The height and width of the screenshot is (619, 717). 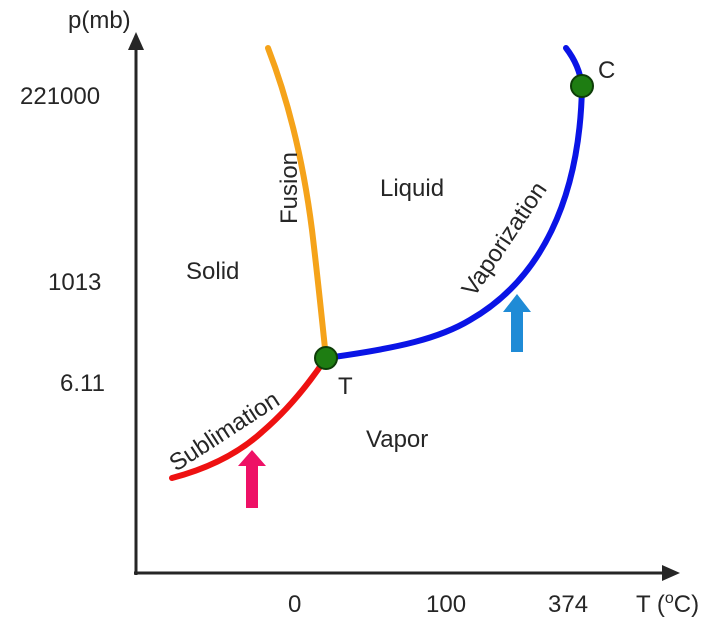 What do you see at coordinates (74, 282) in the screenshot?
I see `y-tick-label: 1013` at bounding box center [74, 282].